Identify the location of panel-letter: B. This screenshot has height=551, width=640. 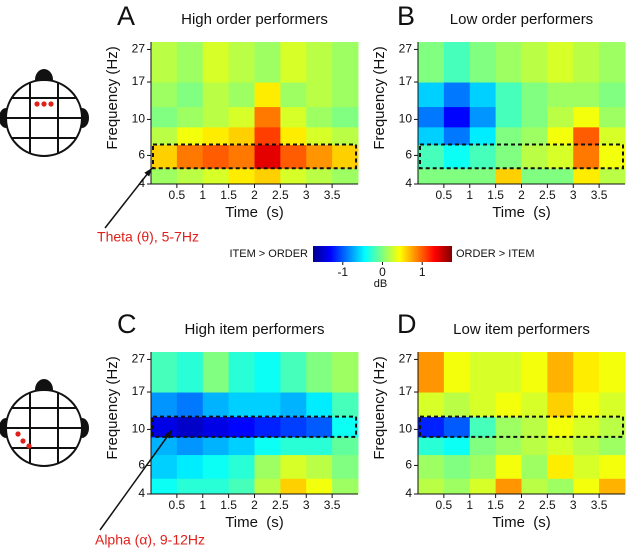
(406, 16).